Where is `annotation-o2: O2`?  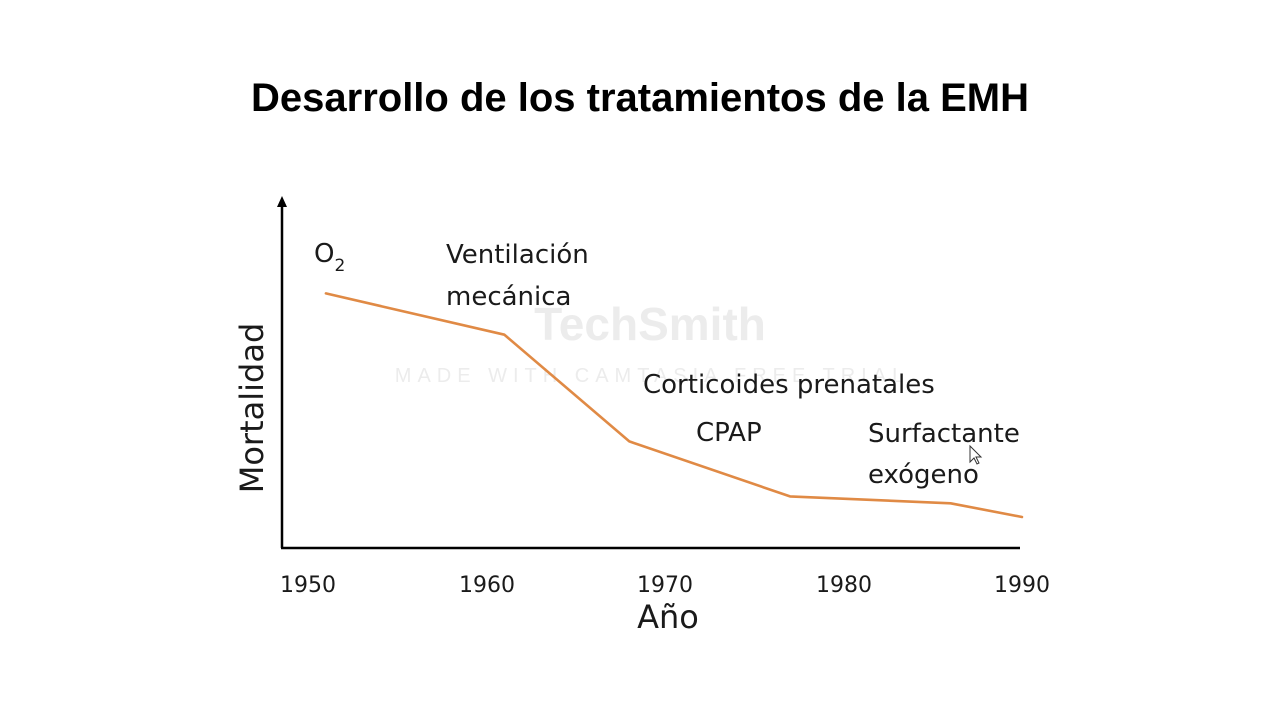 annotation-o2: O2 is located at coordinates (329, 257).